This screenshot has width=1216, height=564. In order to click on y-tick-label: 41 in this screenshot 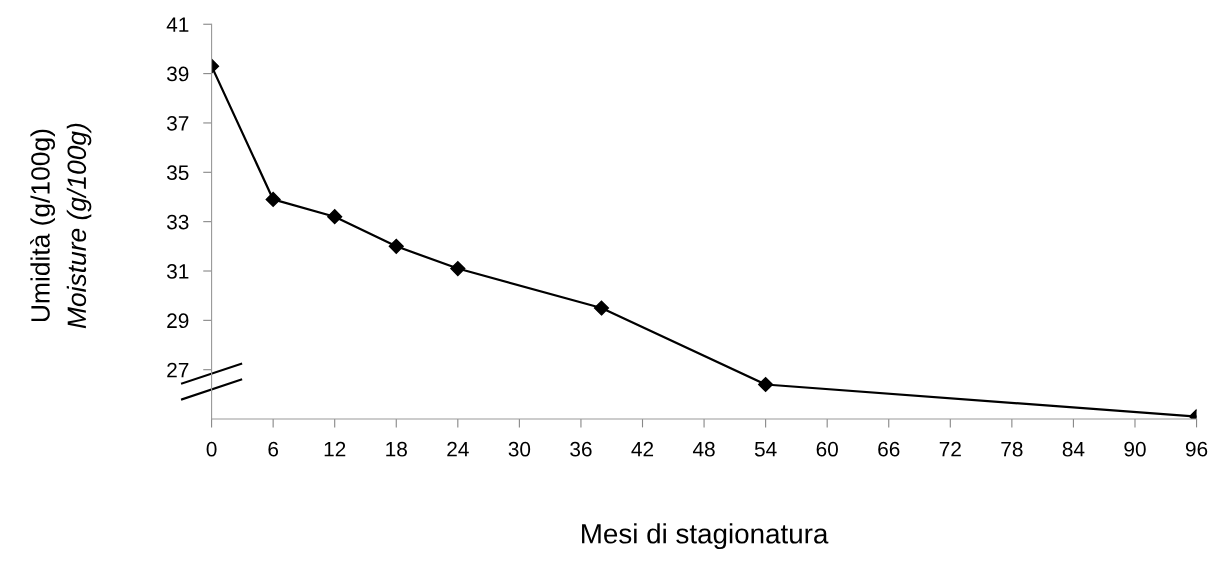, I will do `click(177, 24)`.